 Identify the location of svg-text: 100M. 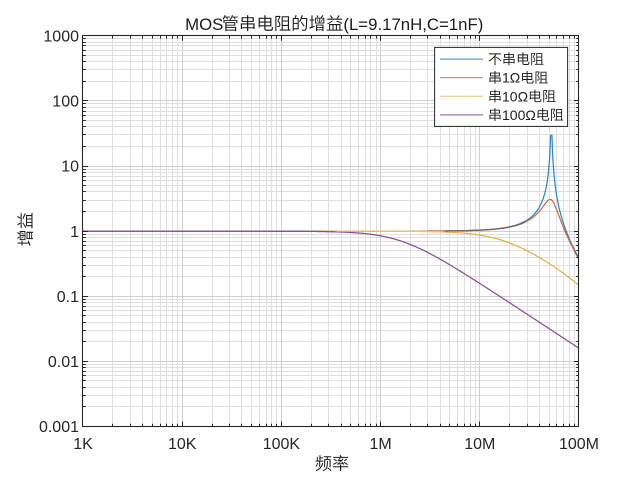
(579, 444).